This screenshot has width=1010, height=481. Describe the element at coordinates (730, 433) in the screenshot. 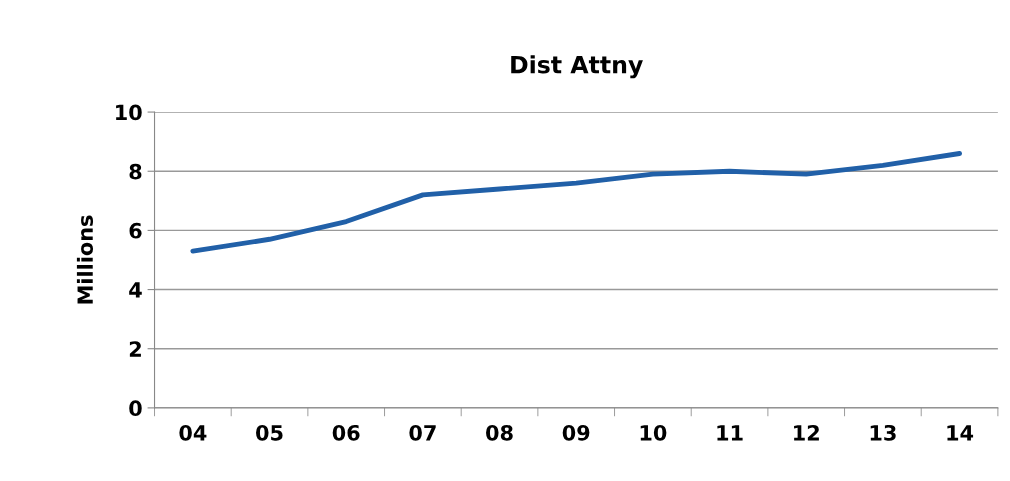

I see `x-tick-label: 11` at that location.